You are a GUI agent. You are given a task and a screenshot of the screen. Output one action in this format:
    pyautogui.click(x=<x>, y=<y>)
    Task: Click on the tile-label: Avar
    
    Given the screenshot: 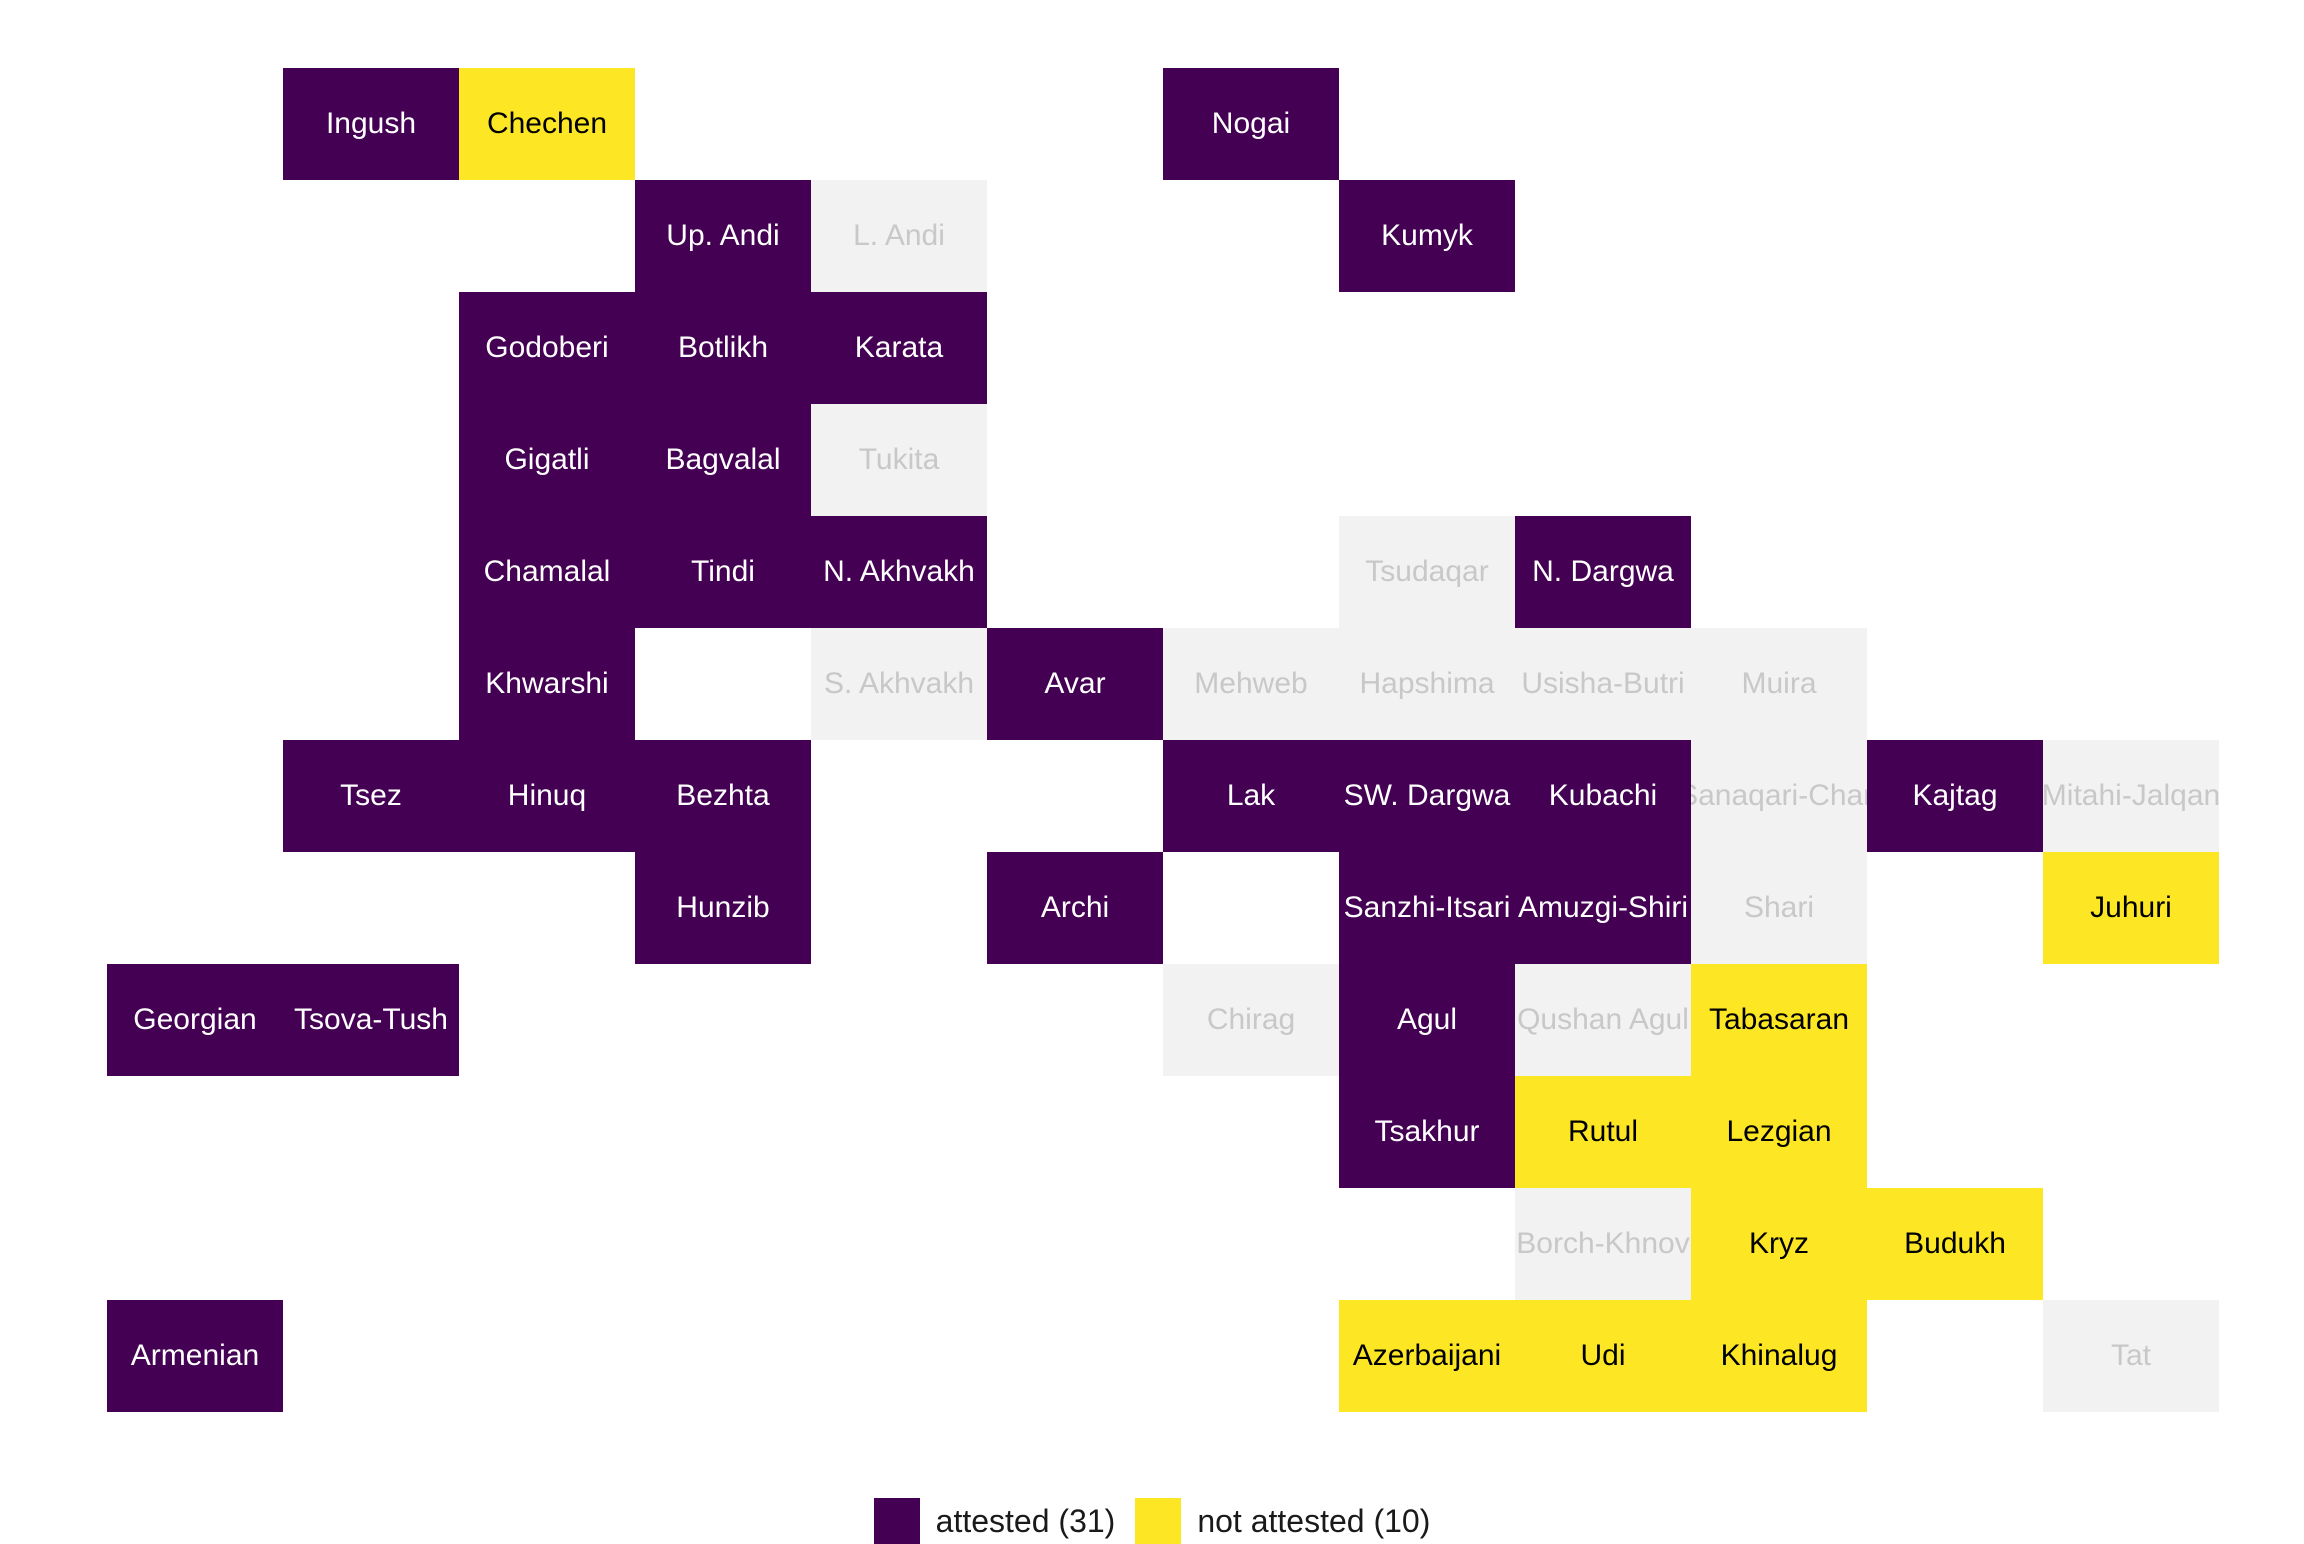 What is the action you would take?
    pyautogui.click(x=1075, y=683)
    